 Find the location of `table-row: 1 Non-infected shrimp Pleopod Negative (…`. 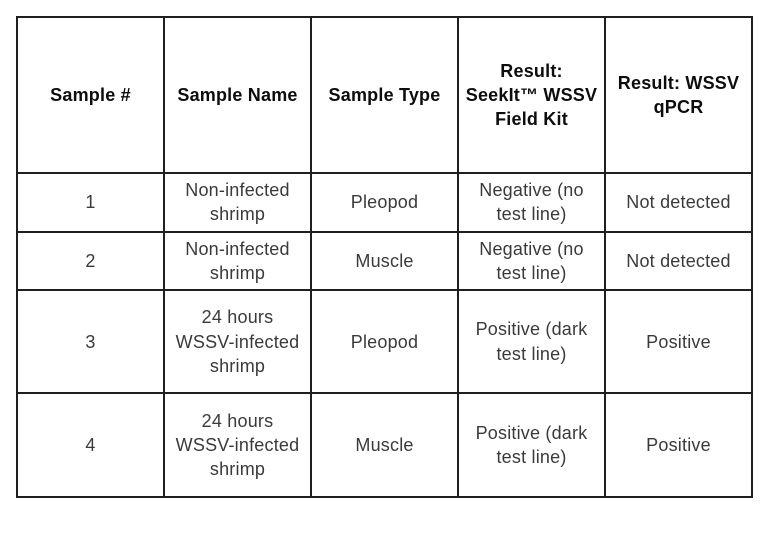

table-row: 1 Non-infected shrimp Pleopod Negative (… is located at coordinates (384, 202).